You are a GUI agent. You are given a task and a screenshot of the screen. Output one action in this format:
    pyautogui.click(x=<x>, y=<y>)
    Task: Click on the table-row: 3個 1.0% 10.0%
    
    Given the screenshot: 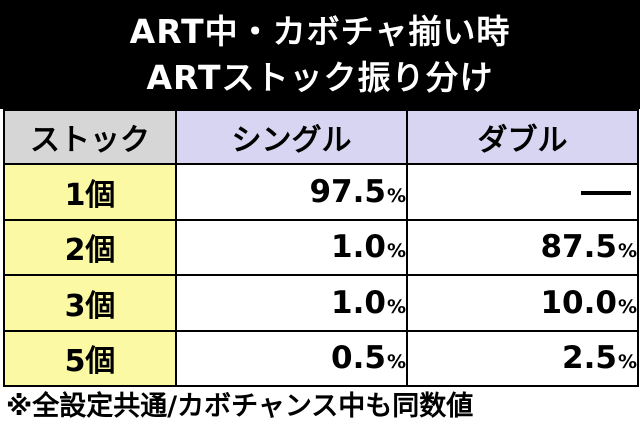 What is the action you would take?
    pyautogui.click(x=321, y=303)
    